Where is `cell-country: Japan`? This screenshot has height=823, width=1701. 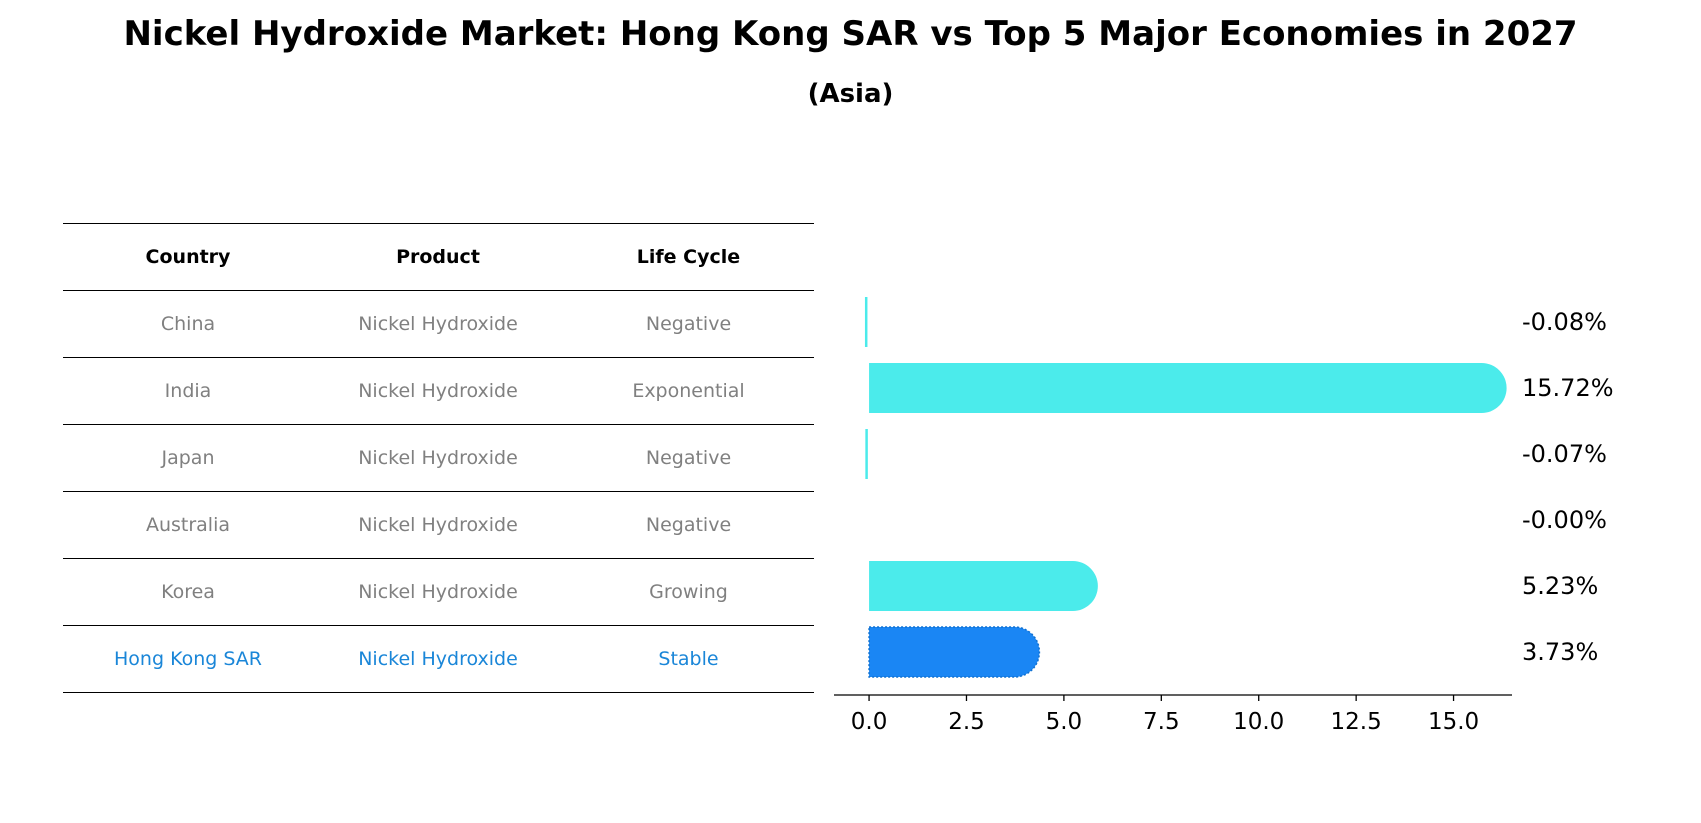 cell-country: Japan is located at coordinates (188, 458).